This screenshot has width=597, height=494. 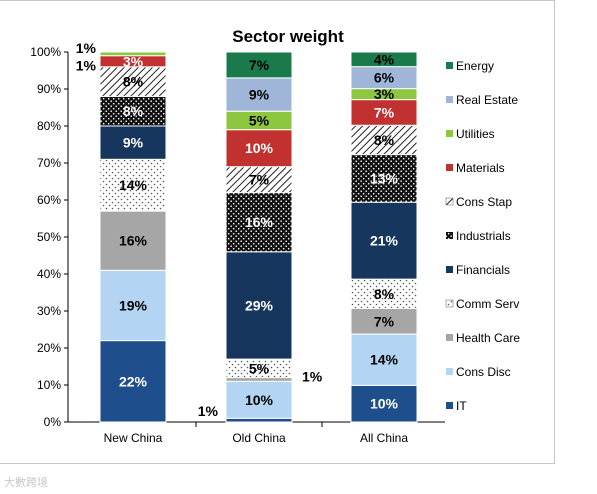 I want to click on legend-label: Financials, so click(x=483, y=270).